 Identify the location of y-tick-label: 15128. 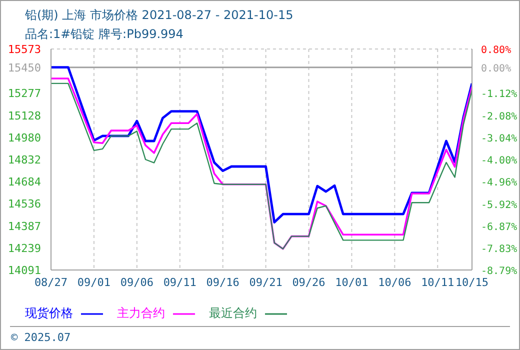
(24, 115).